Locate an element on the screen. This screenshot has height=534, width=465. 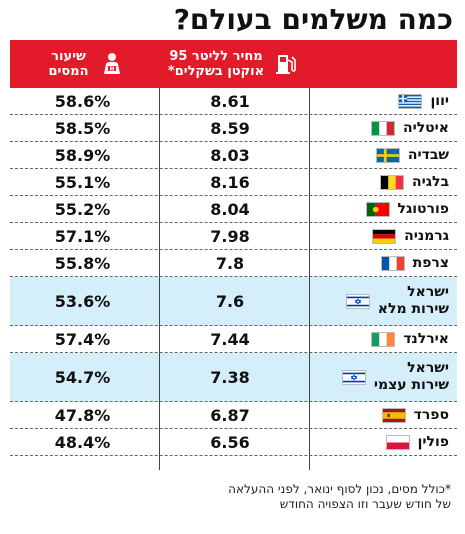
price-cell: 6.56 is located at coordinates (230, 442).